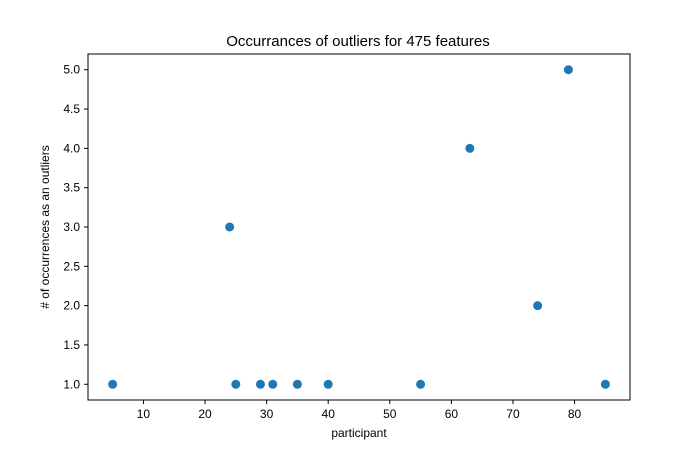 This screenshot has height=450, width=700. What do you see at coordinates (452, 414) in the screenshot?
I see `x-tick-label: 60` at bounding box center [452, 414].